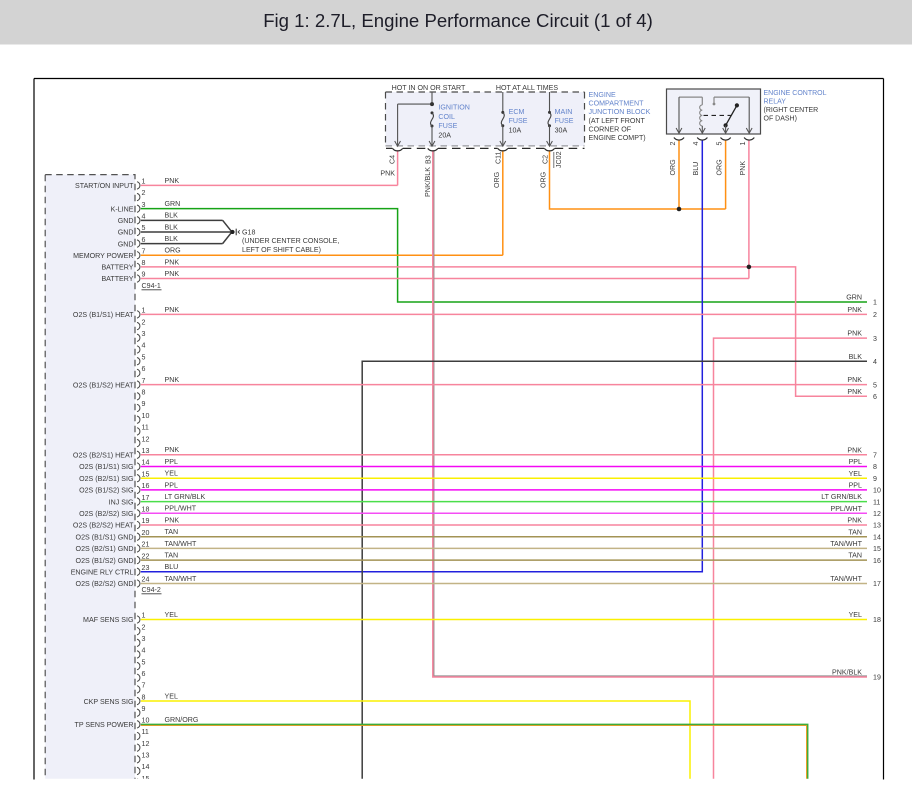 This screenshot has width=912, height=804. Describe the element at coordinates (515, 131) in the screenshot. I see `svg-text: 10A` at that location.